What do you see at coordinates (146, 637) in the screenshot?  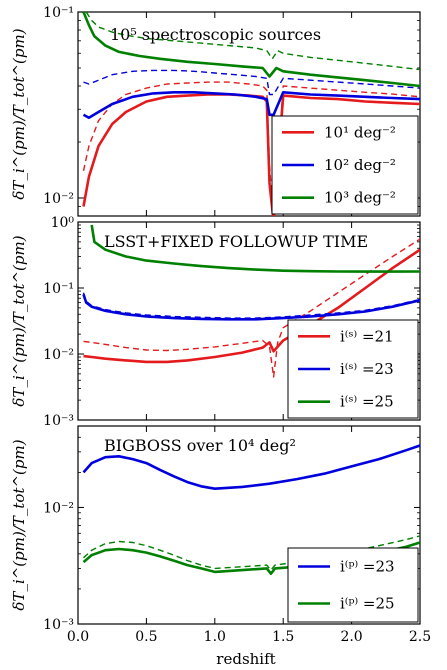 I see `x-tick-label: 0.5` at bounding box center [146, 637].